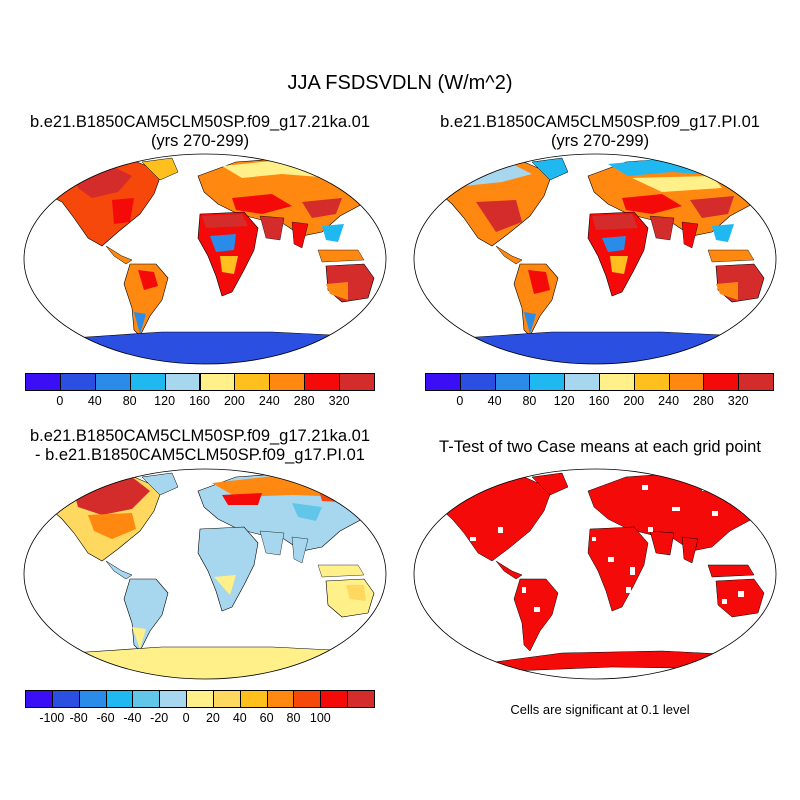 Image resolution: width=800 pixels, height=800 pixels. Describe the element at coordinates (200, 455) in the screenshot. I see `panel3-subtitle: - b.e21.B1850CAM5CLM50SP.f09_g17.PI.01` at that location.